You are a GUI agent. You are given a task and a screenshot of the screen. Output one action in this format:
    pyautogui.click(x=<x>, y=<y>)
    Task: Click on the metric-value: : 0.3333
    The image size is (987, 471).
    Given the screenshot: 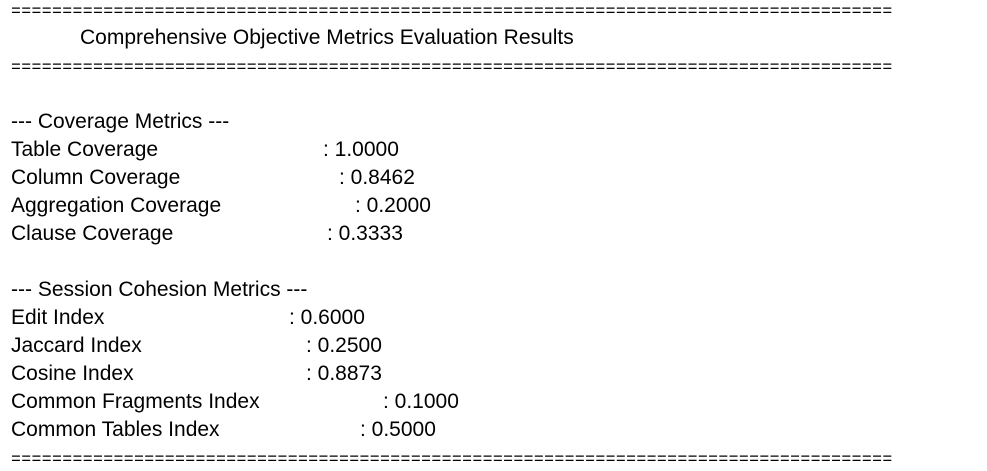 What is the action you would take?
    pyautogui.click(x=365, y=233)
    